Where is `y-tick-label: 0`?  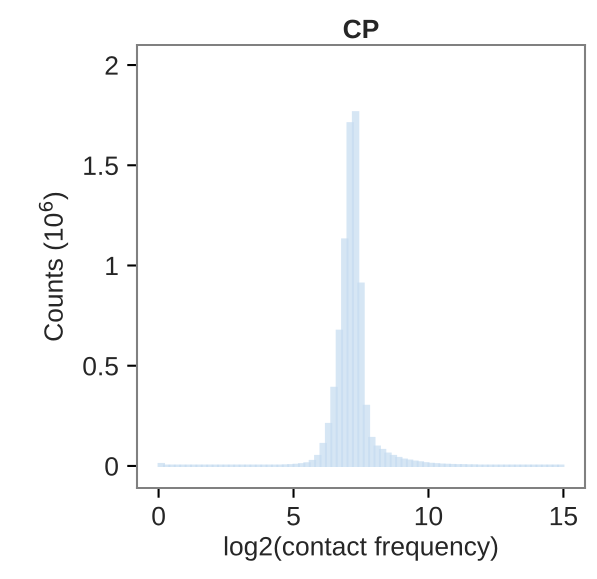 y-tick-label: 0 is located at coordinates (111, 466).